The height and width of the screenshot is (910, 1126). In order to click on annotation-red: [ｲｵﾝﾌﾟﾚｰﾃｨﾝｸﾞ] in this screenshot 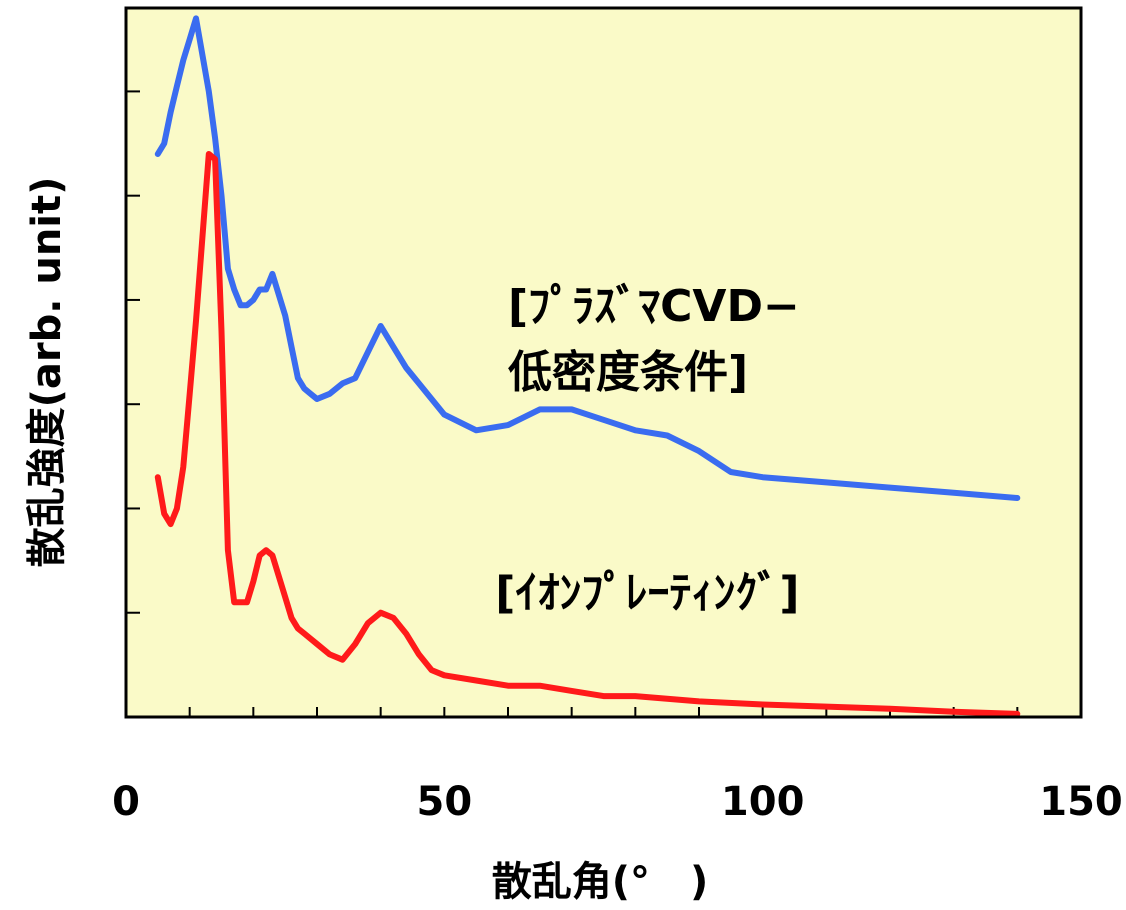, I will do `click(647, 593)`.